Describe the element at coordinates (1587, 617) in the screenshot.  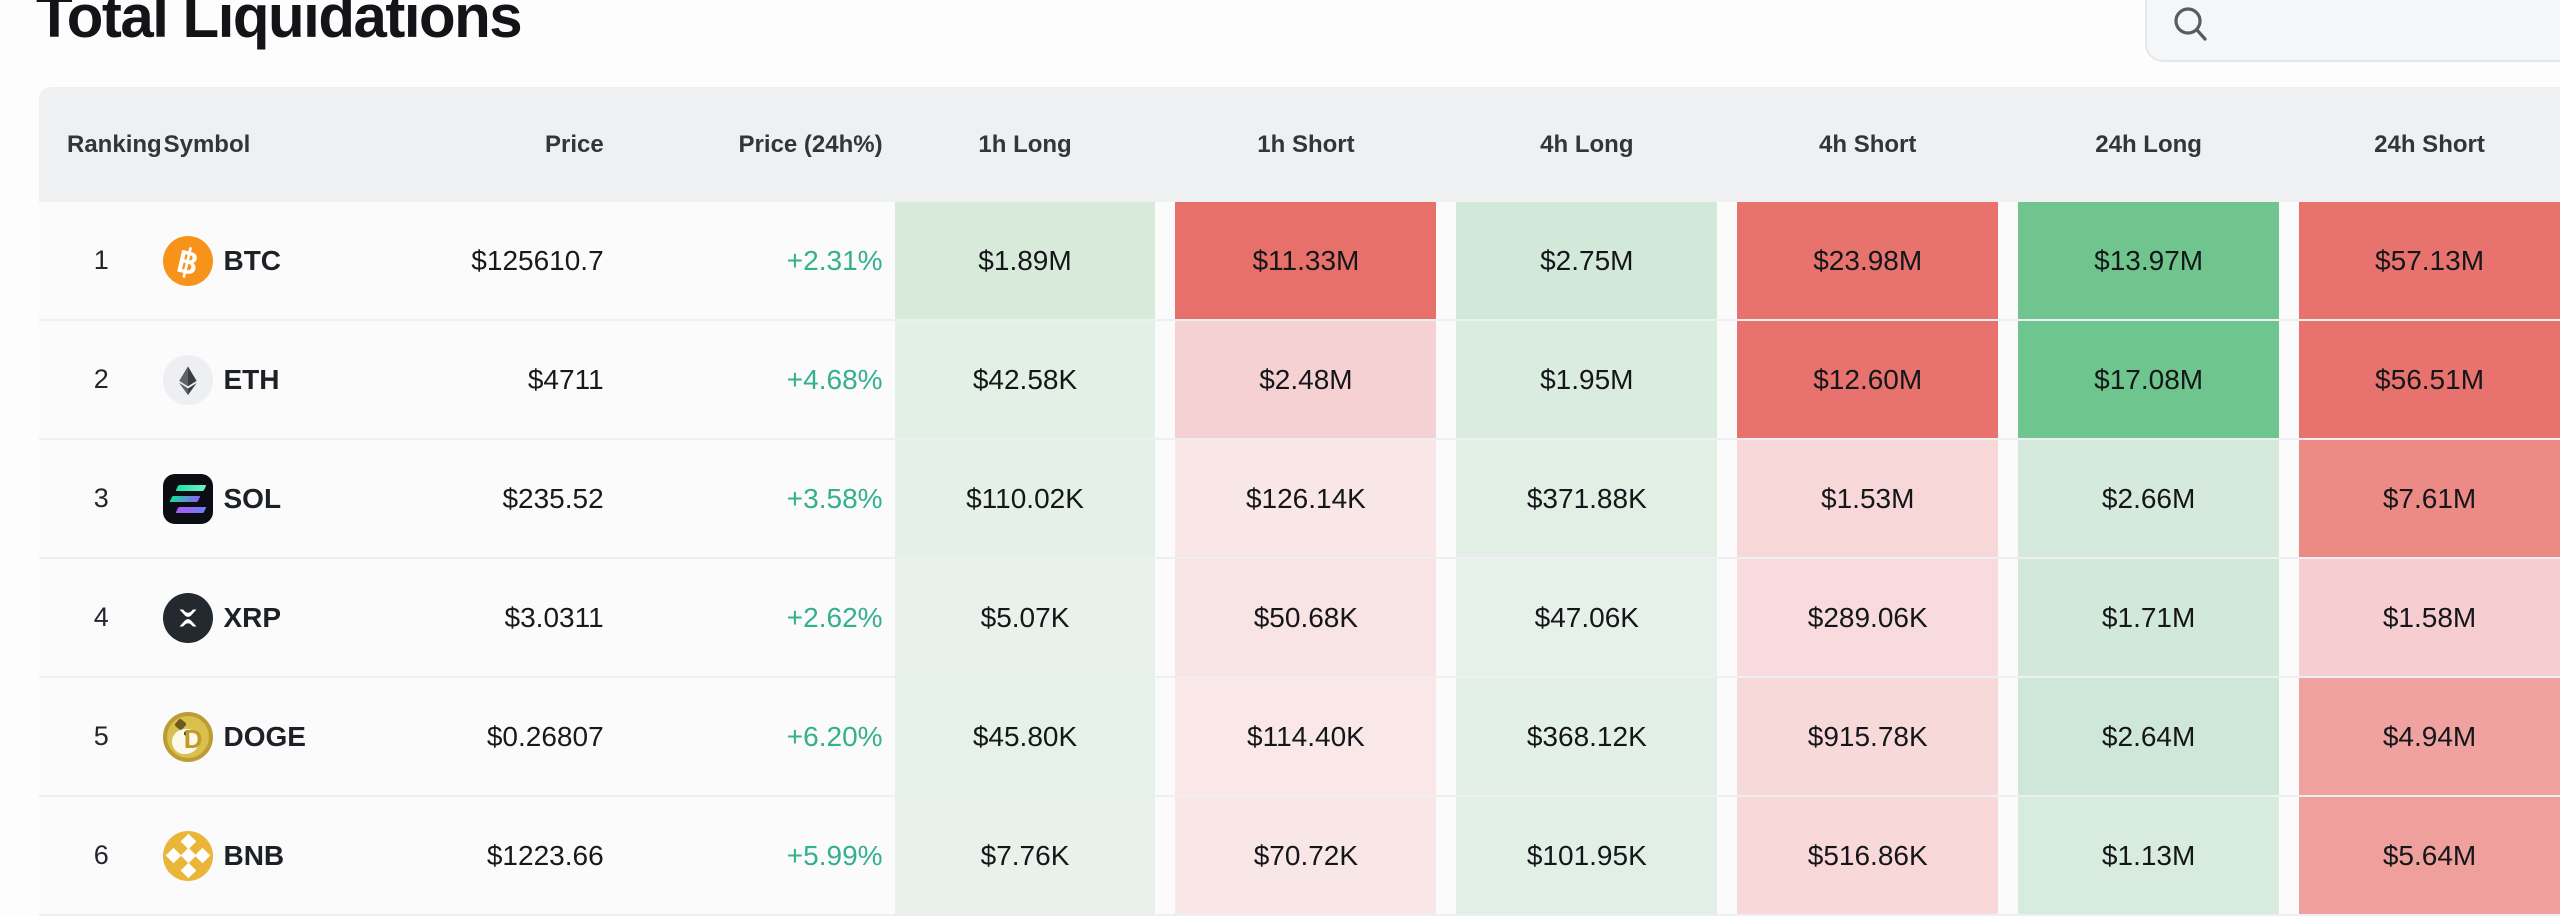
I see `heat-cell-4h-long: $47.06K` at that location.